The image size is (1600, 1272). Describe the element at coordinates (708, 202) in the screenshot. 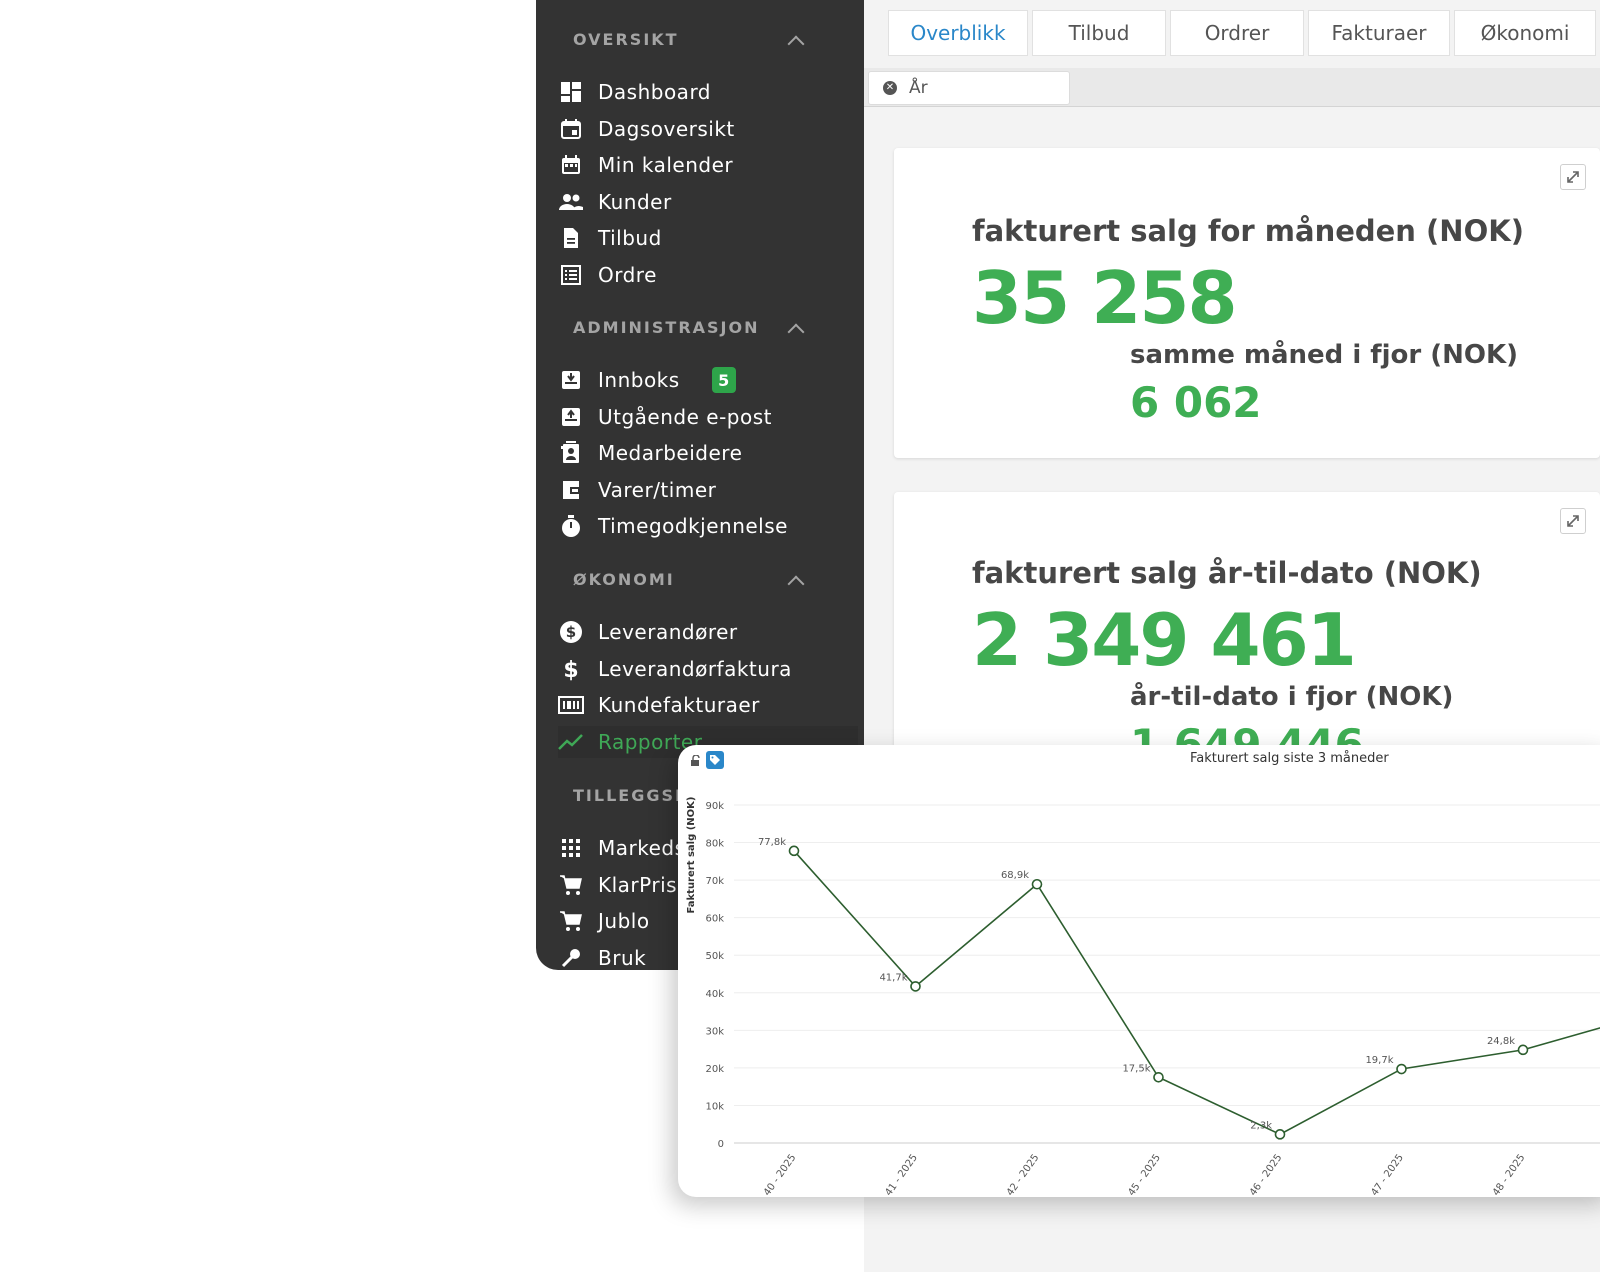

I see `sidebar-item-kunder: Kunder` at that location.